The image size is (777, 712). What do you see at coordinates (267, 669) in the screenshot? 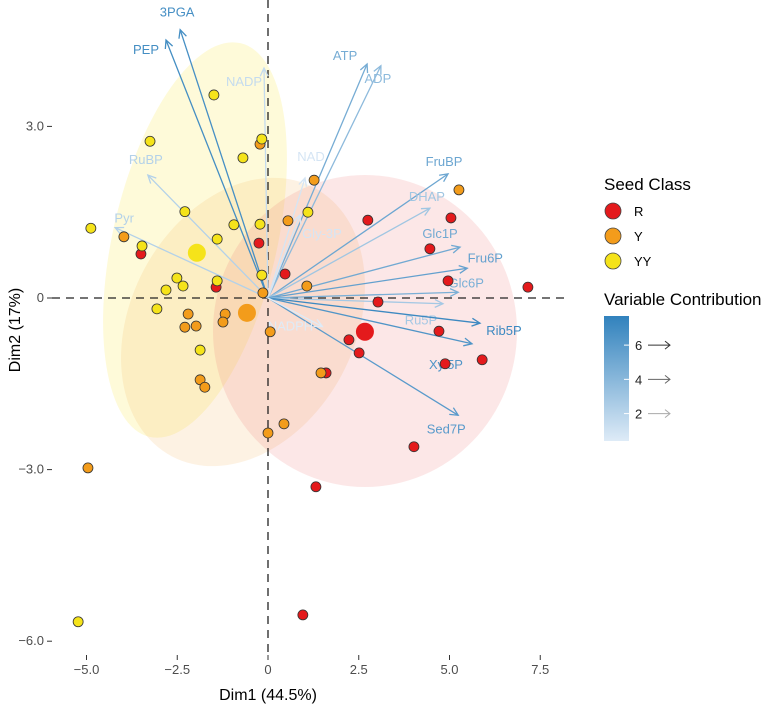
I see `x-tick-label: 0` at bounding box center [267, 669].